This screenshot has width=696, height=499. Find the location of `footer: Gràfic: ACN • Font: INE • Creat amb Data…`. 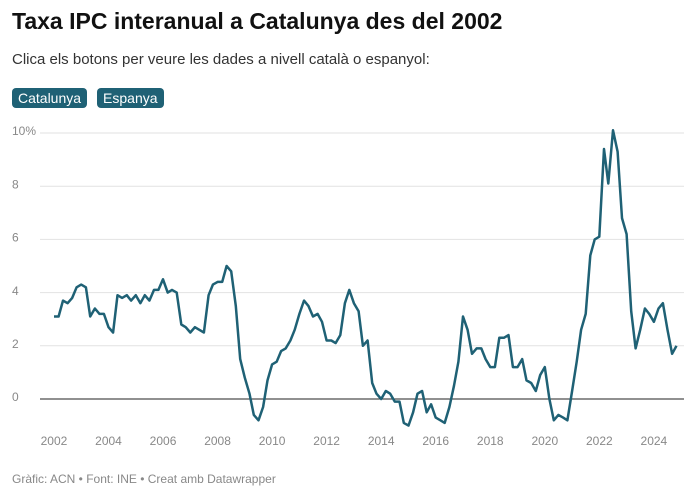

footer: Gràfic: ACN • Font: INE • Creat amb Data… is located at coordinates (144, 479).